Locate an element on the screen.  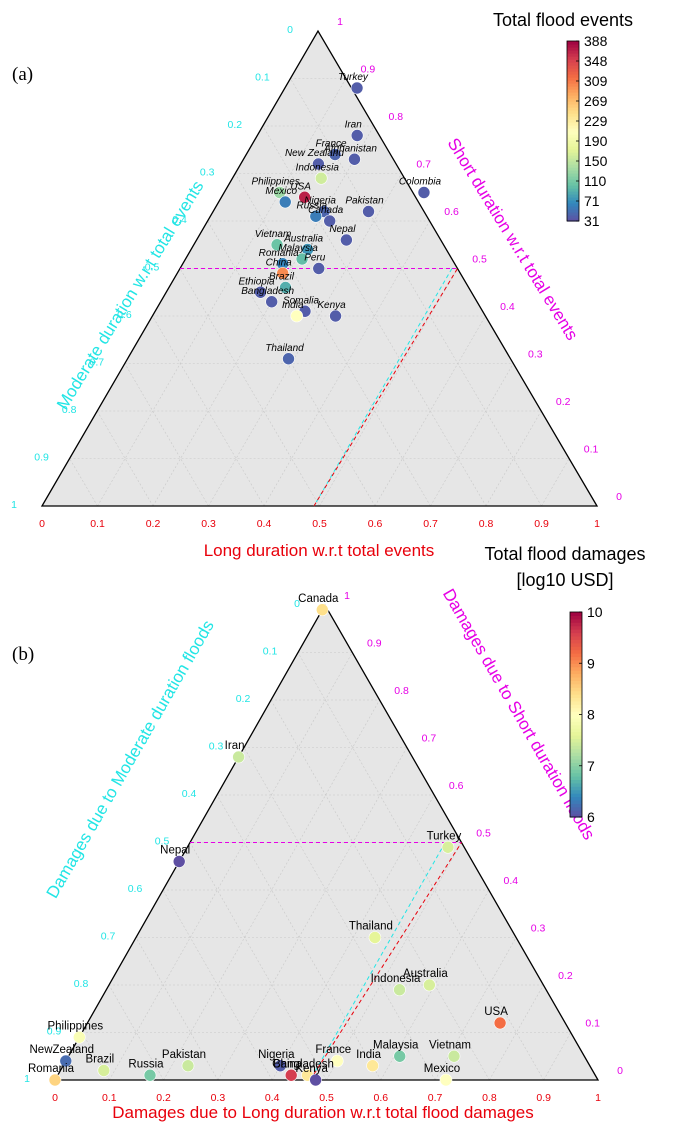
axis-label-long: Long duration w.r.t total events is located at coordinates (319, 550).